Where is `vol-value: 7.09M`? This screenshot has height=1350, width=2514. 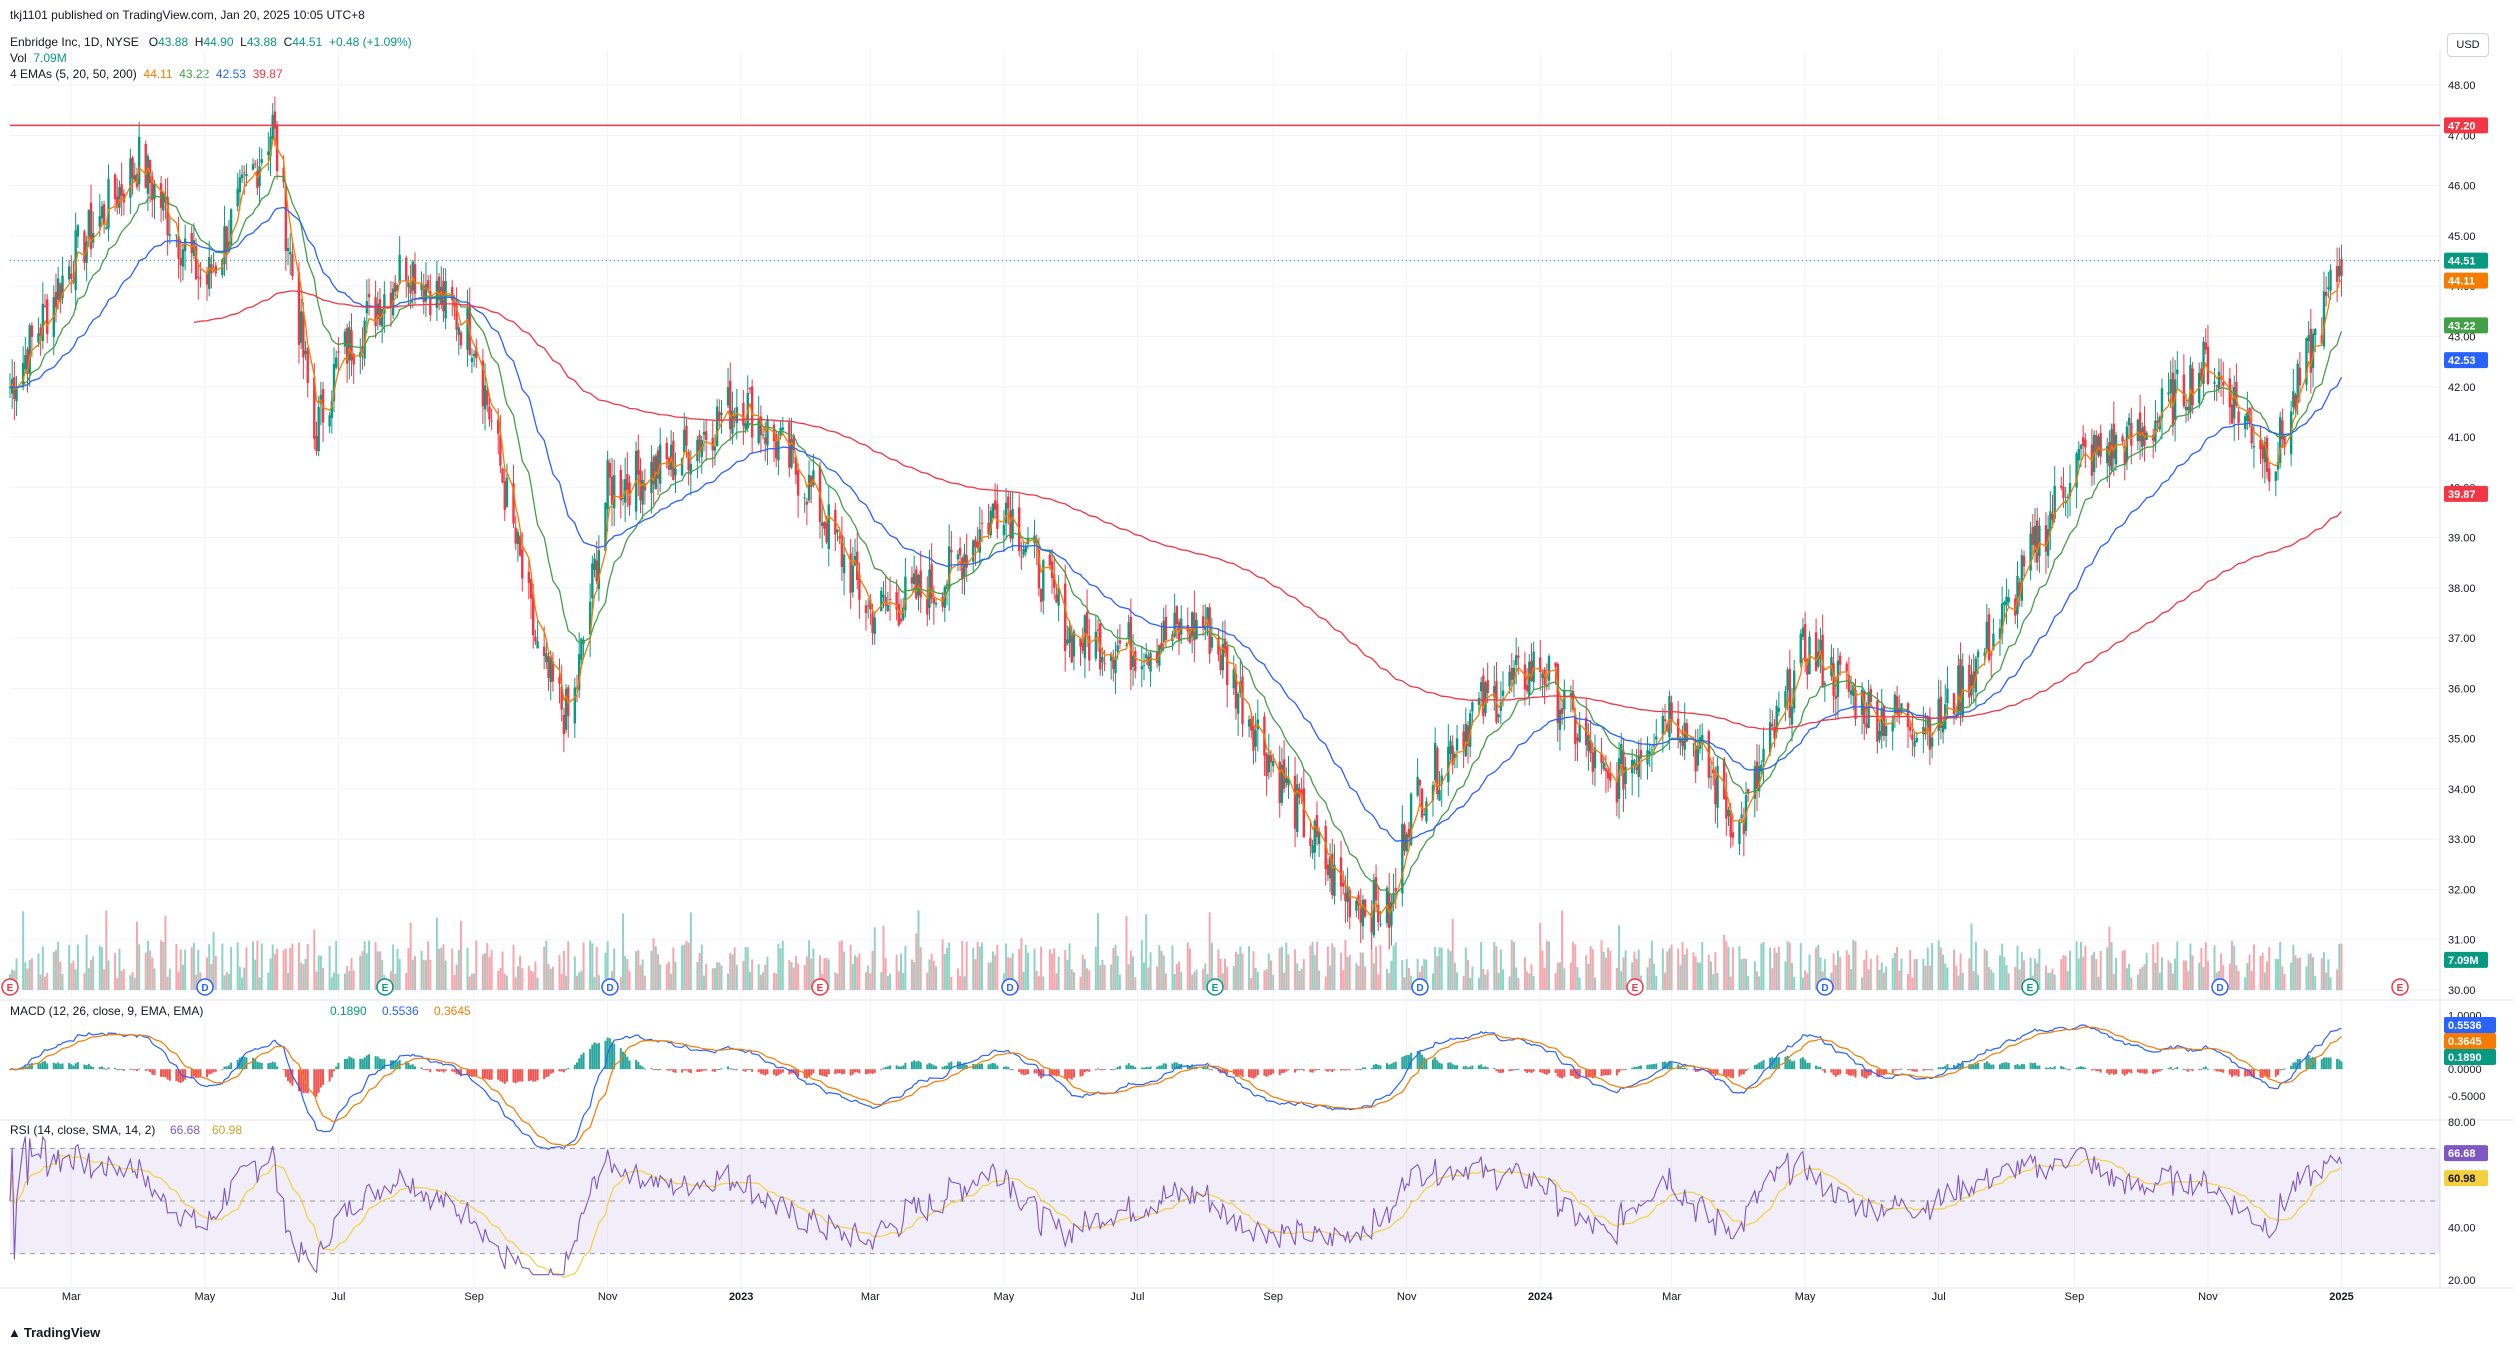 vol-value: 7.09M is located at coordinates (50, 58).